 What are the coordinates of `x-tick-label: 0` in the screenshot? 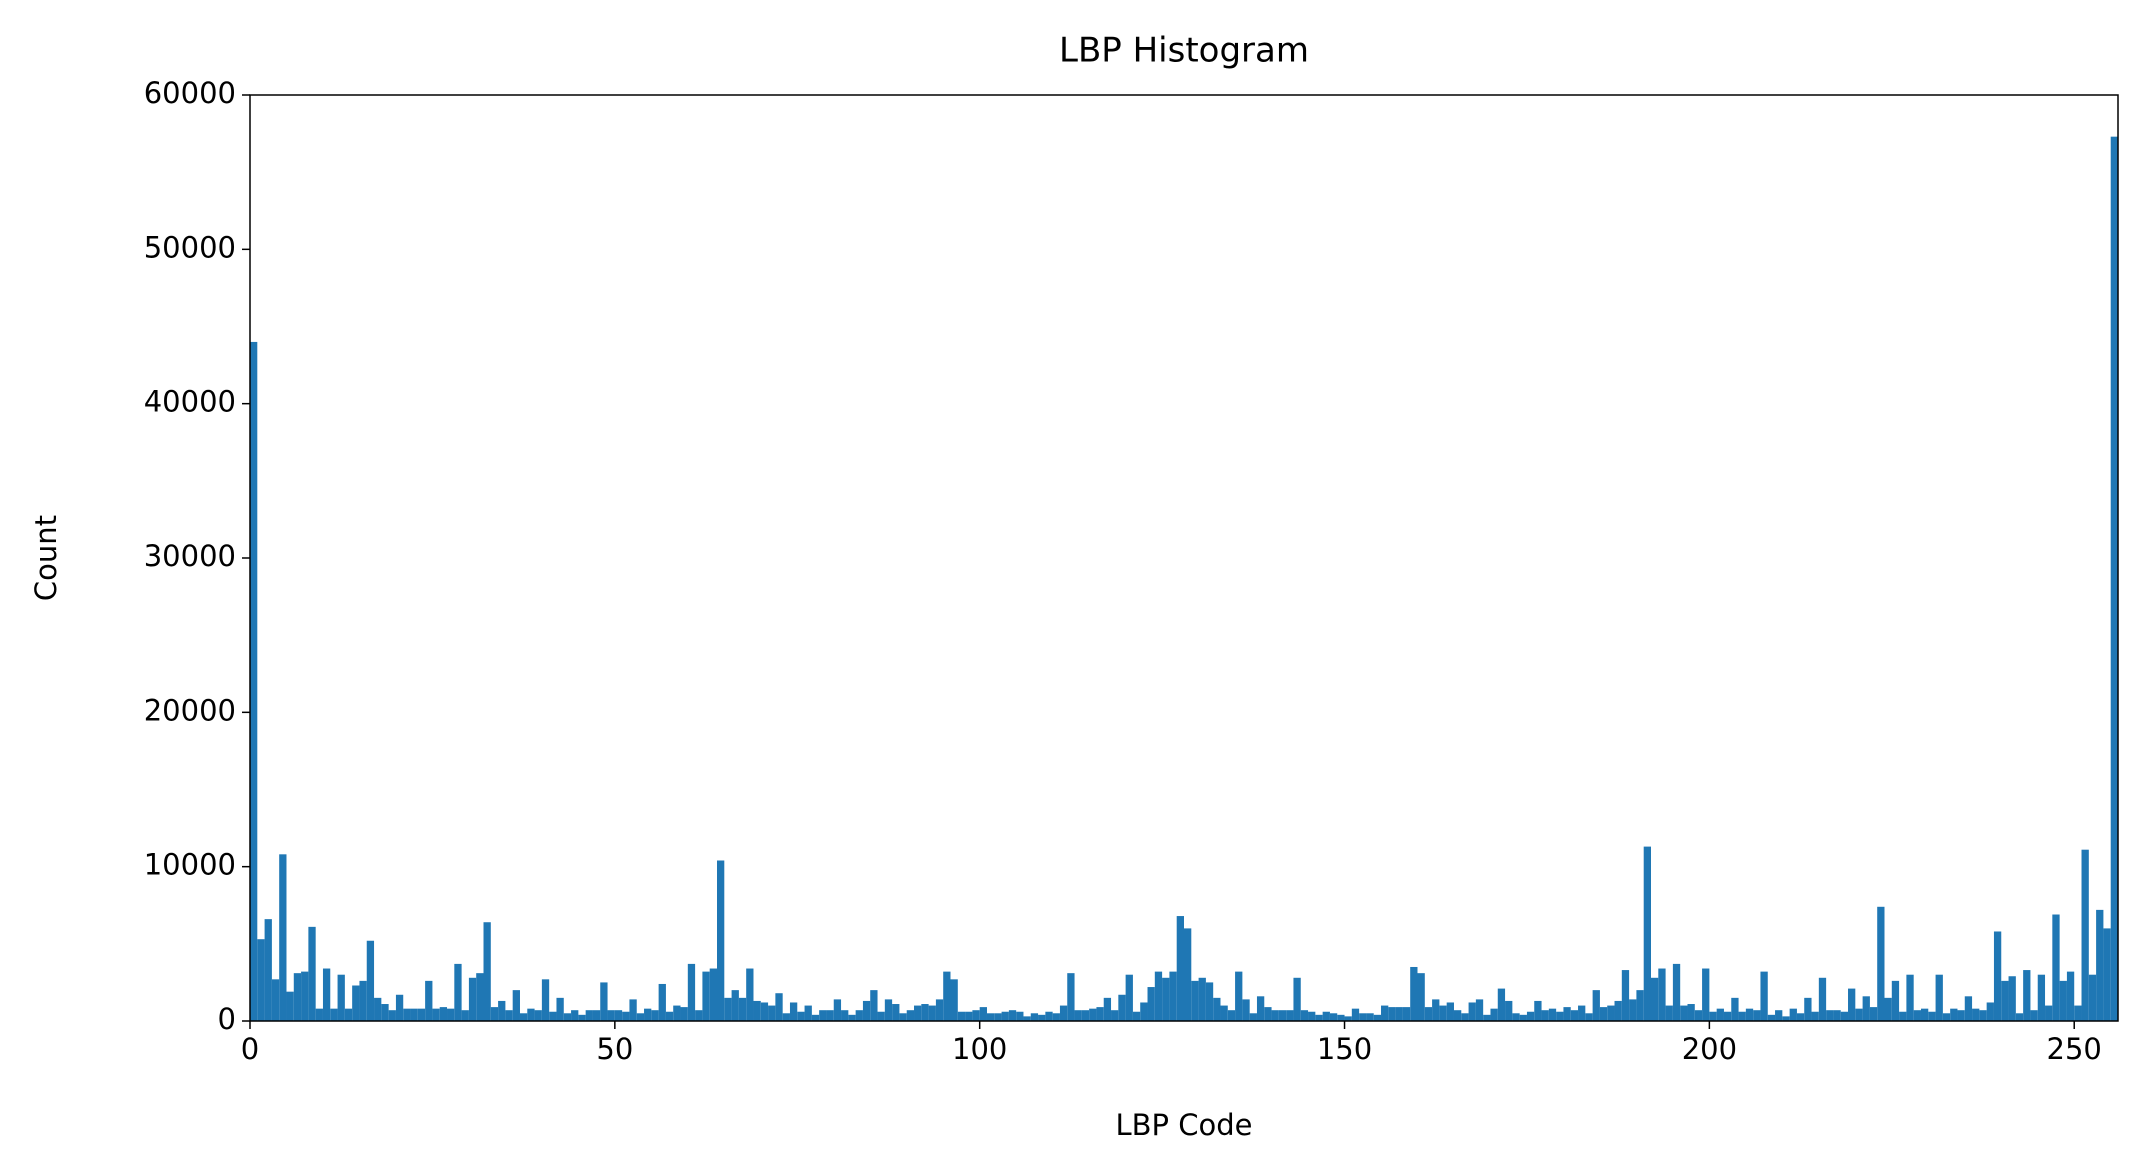 It's located at (250, 1049).